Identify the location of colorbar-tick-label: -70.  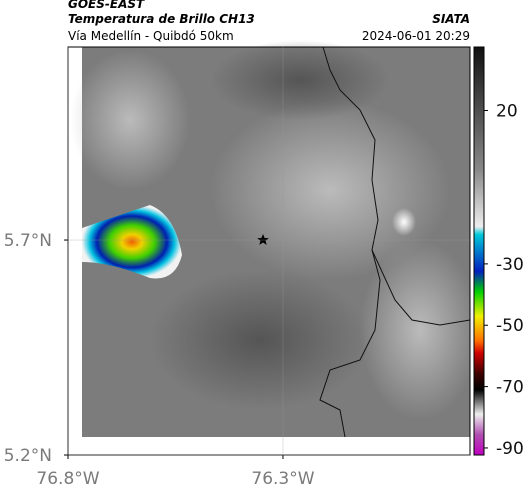
(510, 388).